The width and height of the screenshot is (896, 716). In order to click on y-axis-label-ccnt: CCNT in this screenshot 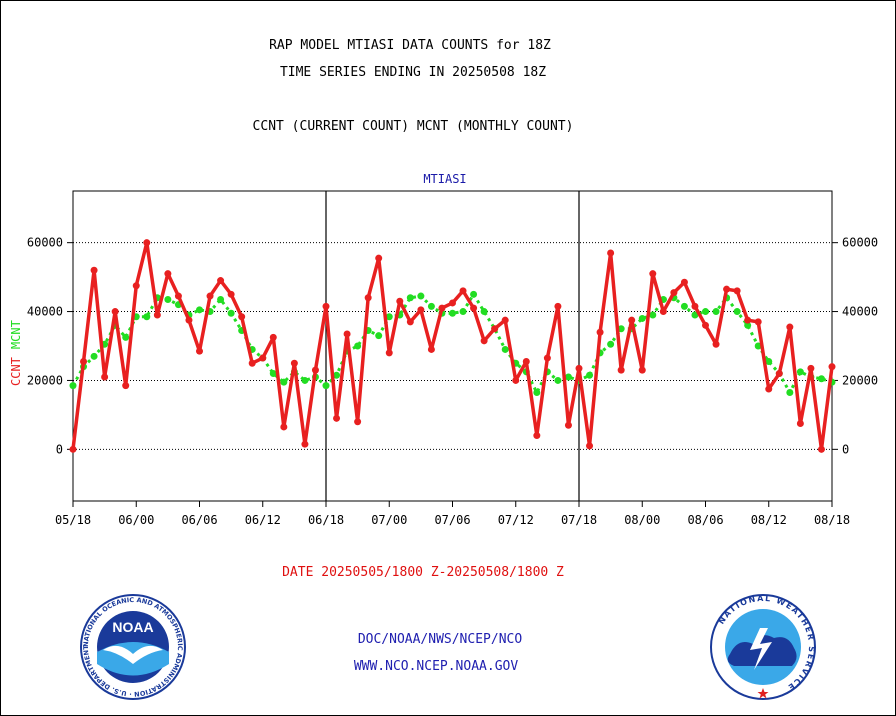, I will do `click(16, 371)`.